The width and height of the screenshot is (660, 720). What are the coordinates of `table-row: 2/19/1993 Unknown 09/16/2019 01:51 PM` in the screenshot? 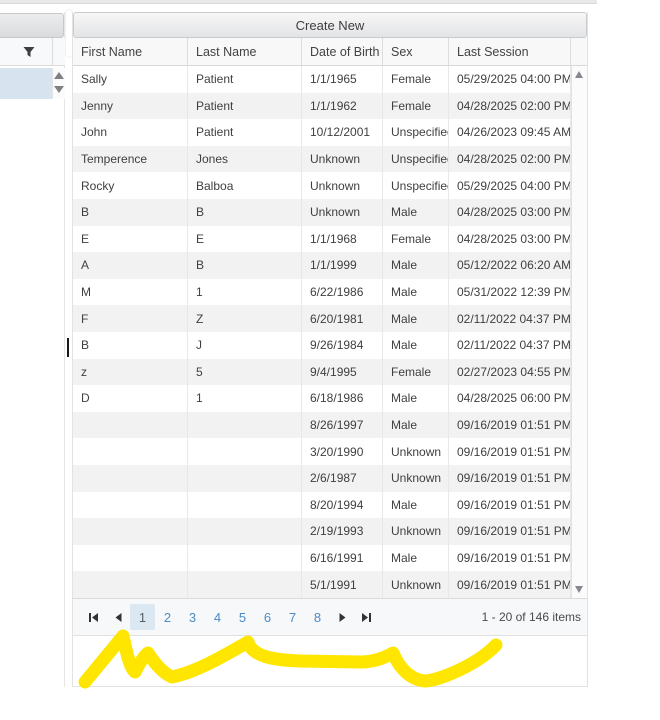 It's located at (322, 531).